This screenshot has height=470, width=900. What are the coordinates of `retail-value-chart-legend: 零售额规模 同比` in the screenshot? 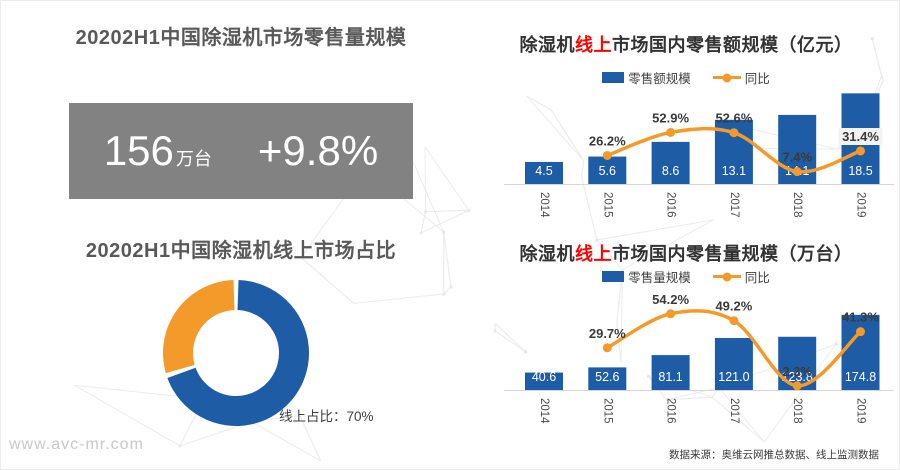 It's located at (685, 77).